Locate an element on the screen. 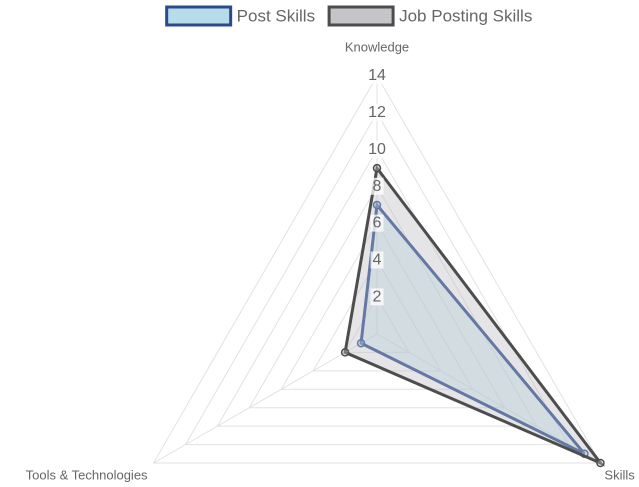 This screenshot has width=639, height=487. r-tick-label: 8 is located at coordinates (377, 186).